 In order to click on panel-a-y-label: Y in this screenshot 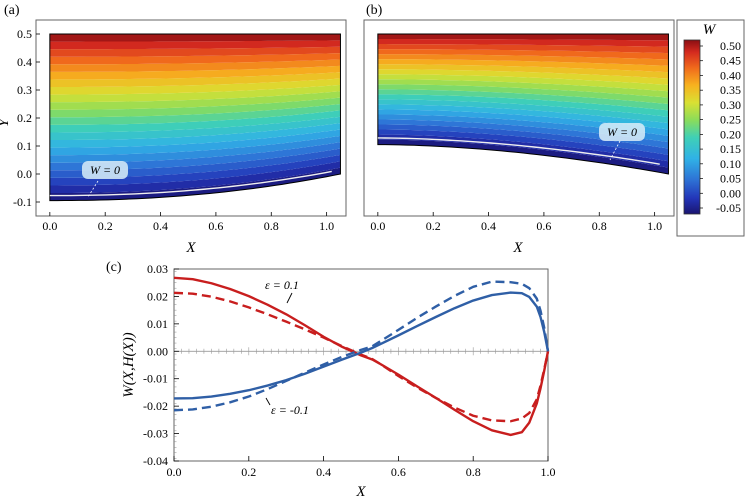, I will do `click(6, 122)`.